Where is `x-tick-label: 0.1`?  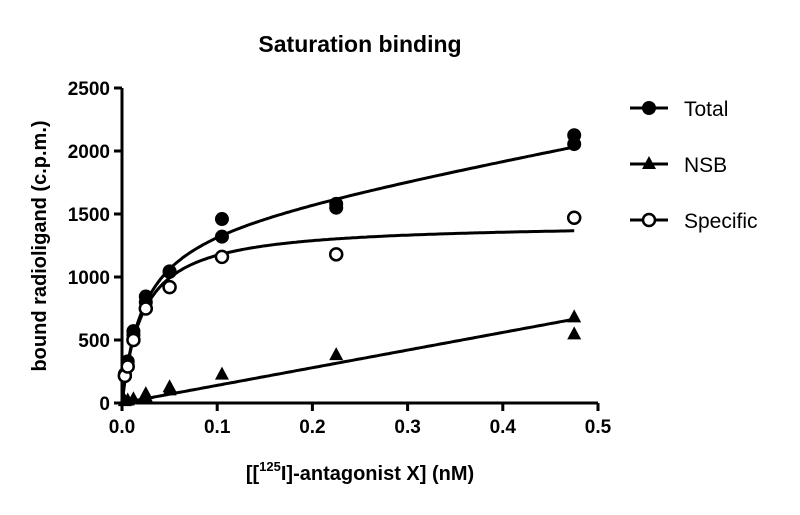
x-tick-label: 0.1 is located at coordinates (217, 427).